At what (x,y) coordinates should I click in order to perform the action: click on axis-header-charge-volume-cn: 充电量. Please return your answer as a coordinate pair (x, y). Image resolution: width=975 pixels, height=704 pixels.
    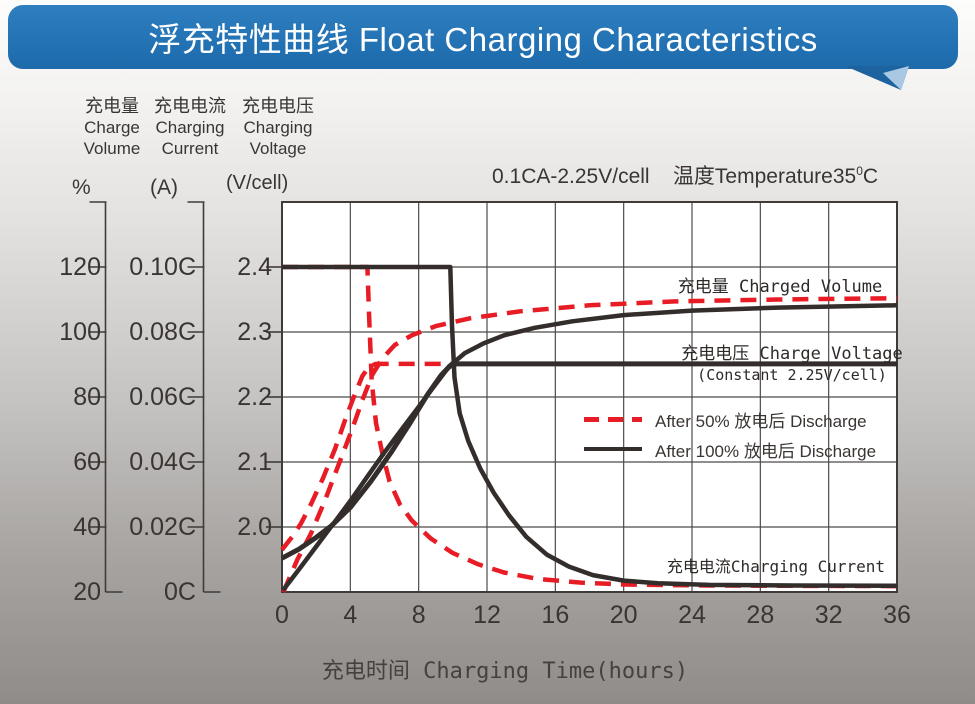
    Looking at the image, I should click on (112, 106).